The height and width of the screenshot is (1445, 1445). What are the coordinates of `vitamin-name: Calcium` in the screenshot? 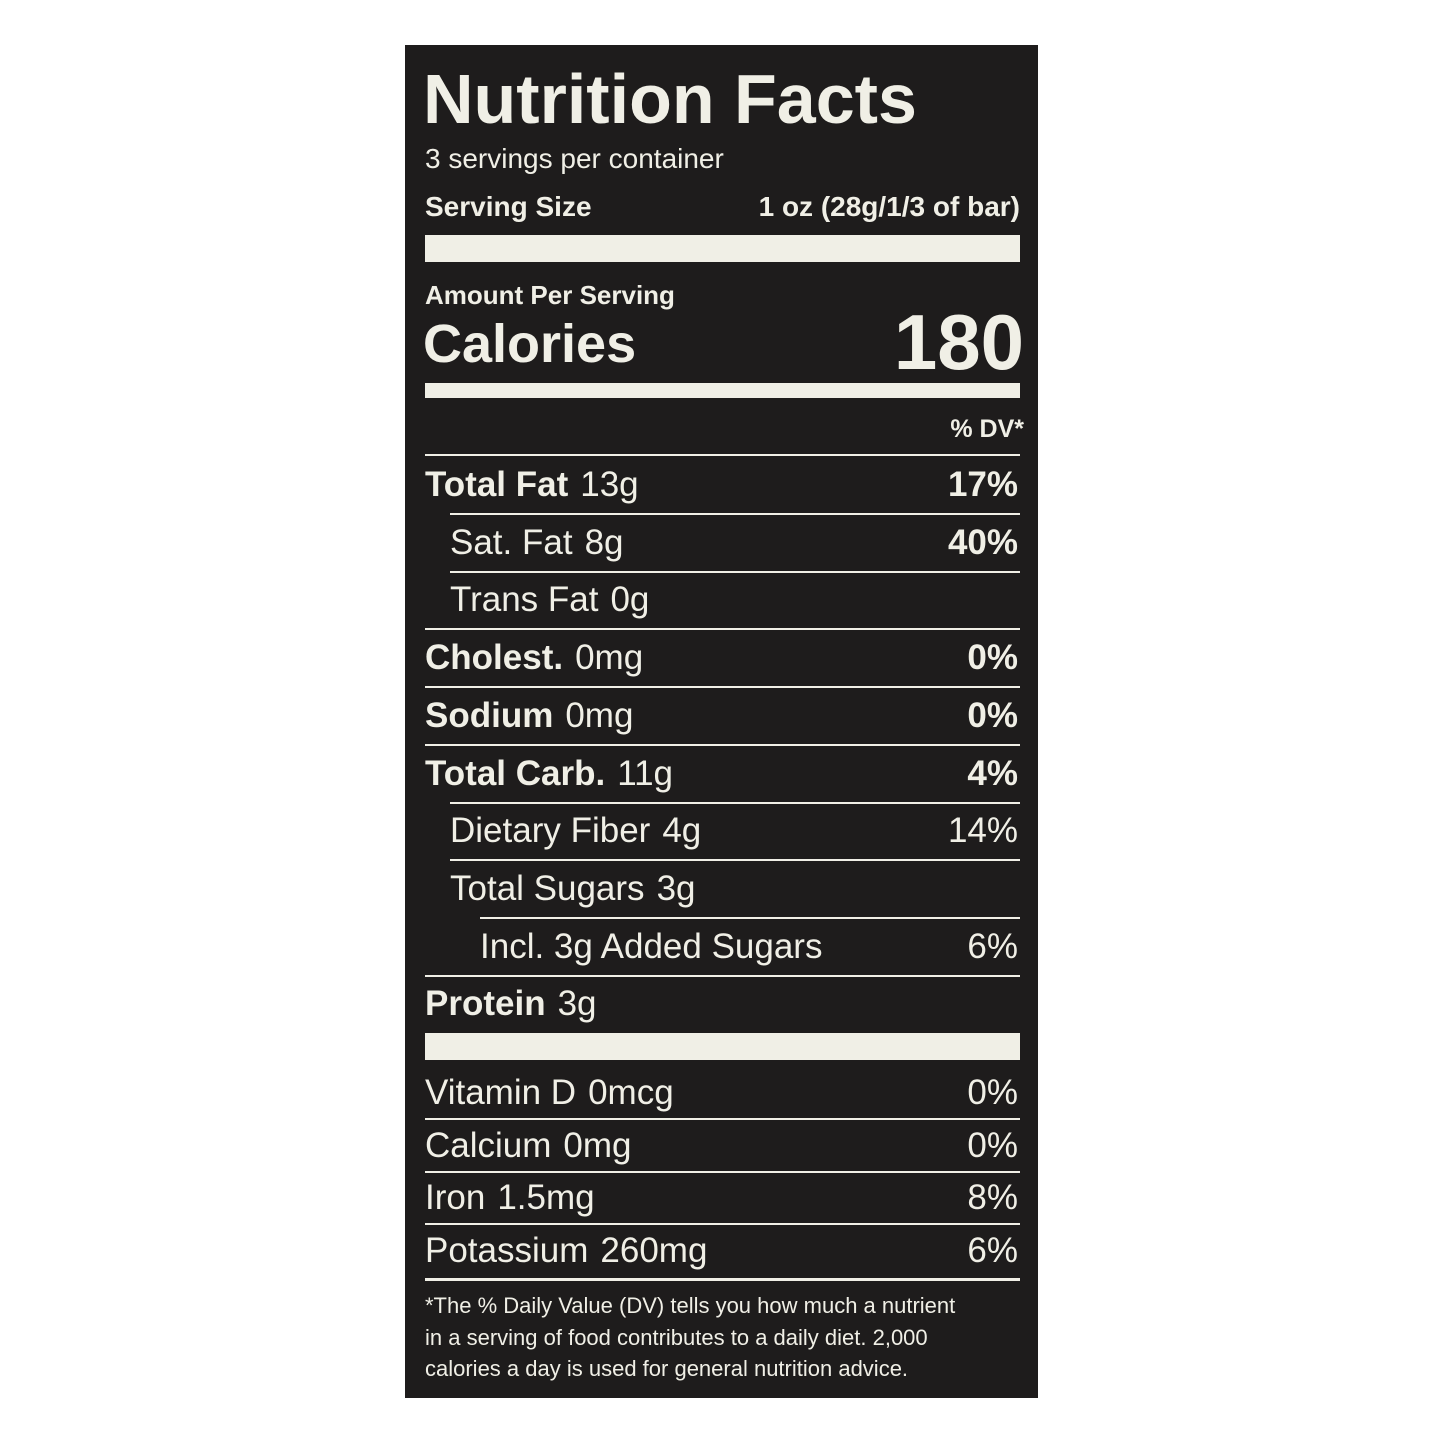 It's located at (488, 1145).